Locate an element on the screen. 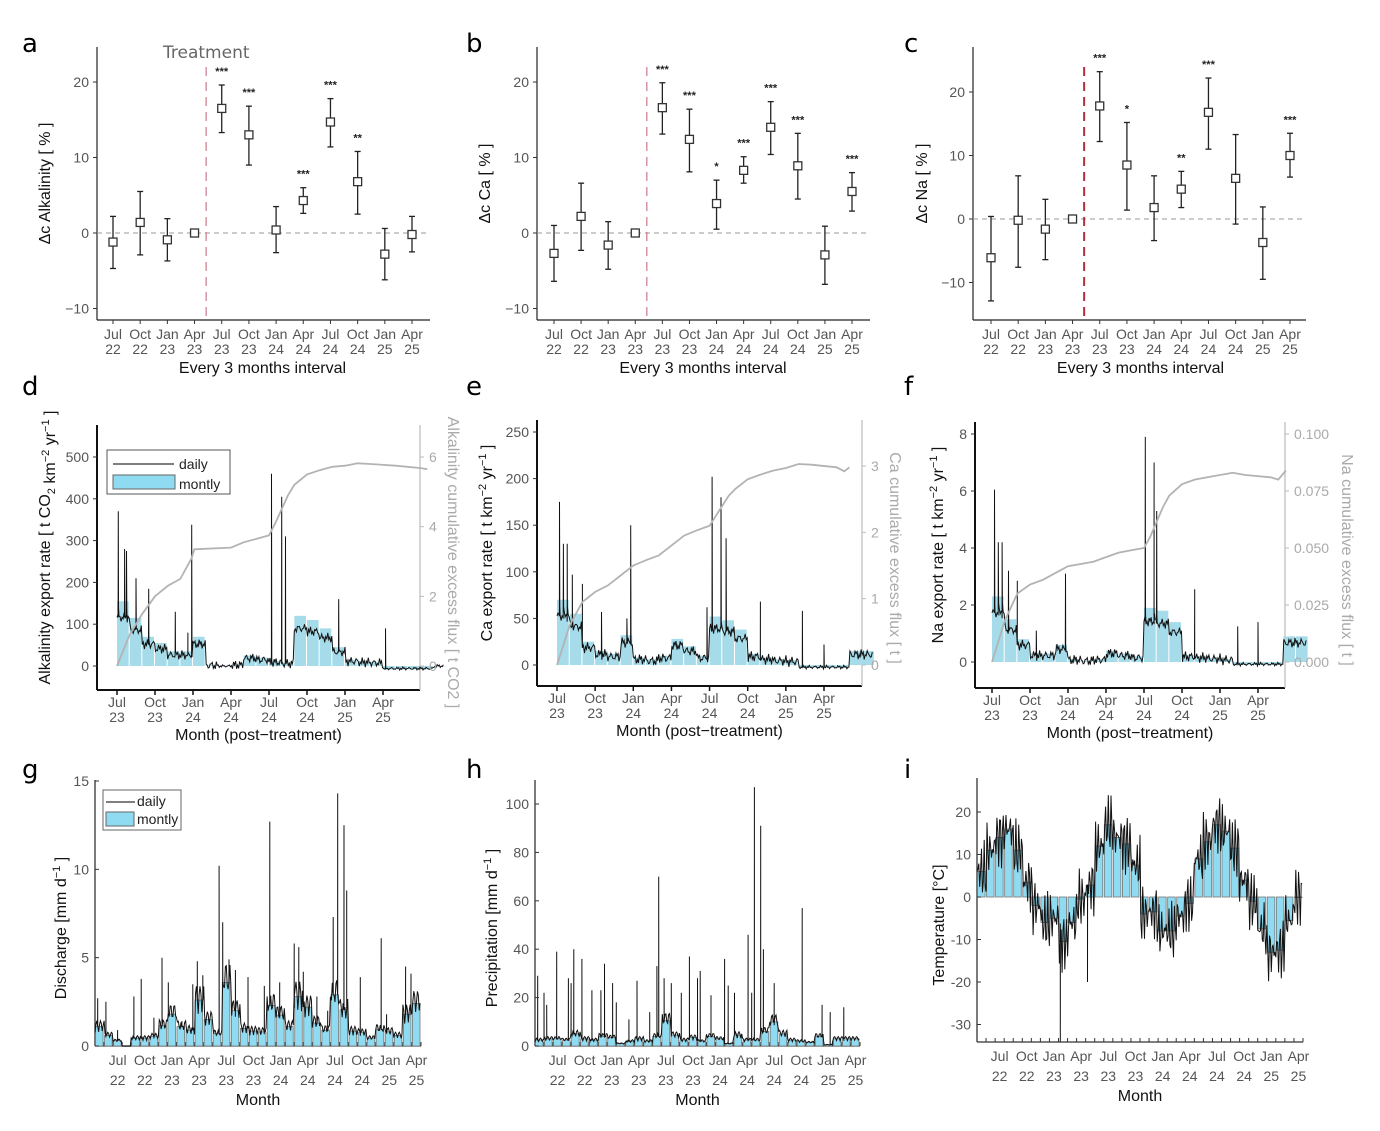  x-axis-title: Month is located at coordinates (258, 1100).